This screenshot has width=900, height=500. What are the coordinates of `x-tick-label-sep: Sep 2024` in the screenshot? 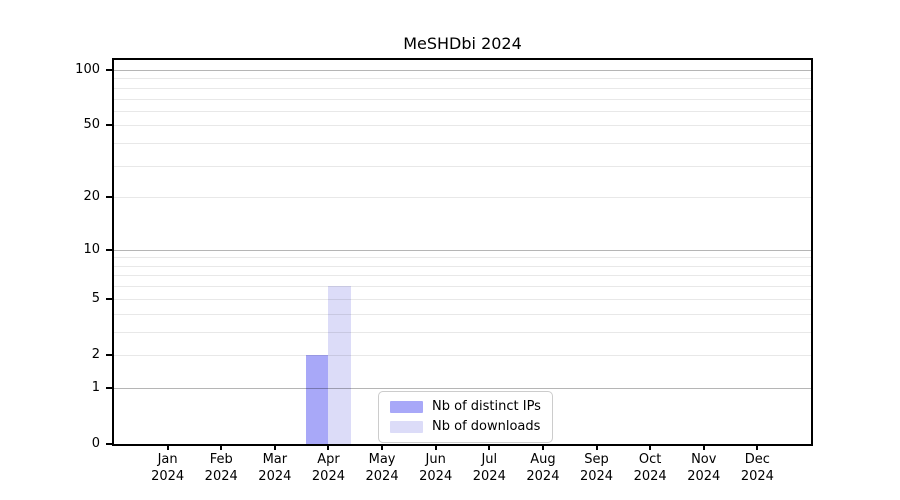 It's located at (597, 468).